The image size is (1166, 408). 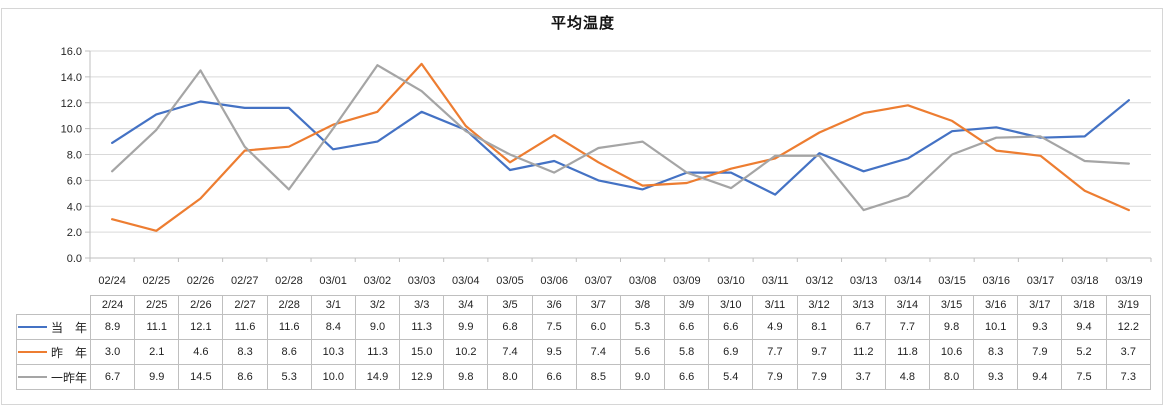 What do you see at coordinates (157, 377) in the screenshot?
I see `table-value-cell: 9.9` at bounding box center [157, 377].